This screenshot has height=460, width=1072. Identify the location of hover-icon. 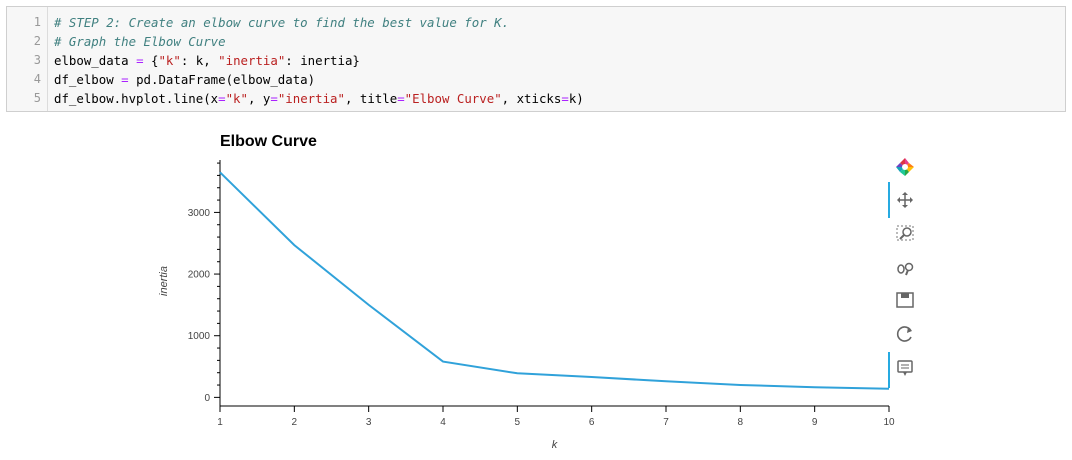
(905, 368).